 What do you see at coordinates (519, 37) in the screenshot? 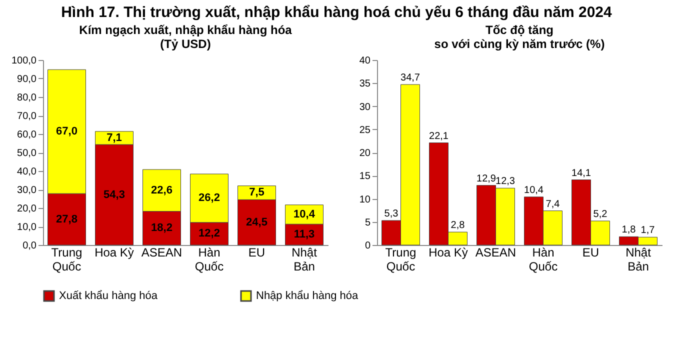
I see `chart-title: Tốc độ tăng so với cùng kỳ năm trước (%)` at bounding box center [519, 37].